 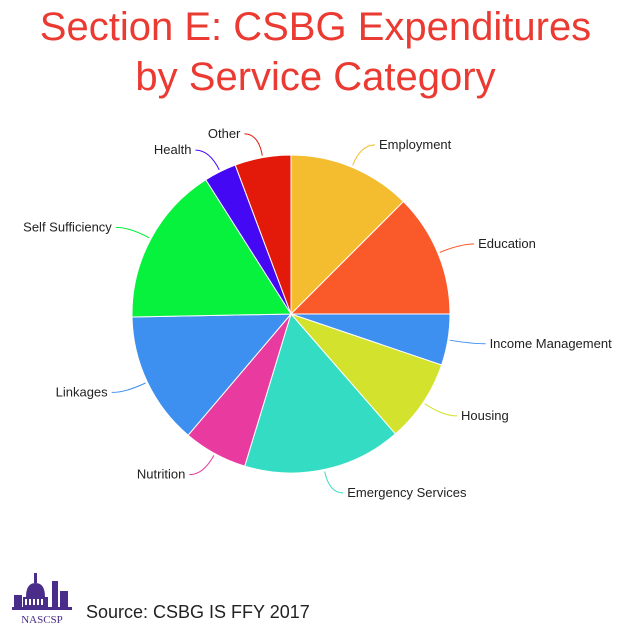 I want to click on source-note: Source: CSBG IS FFY 2017, so click(x=198, y=612).